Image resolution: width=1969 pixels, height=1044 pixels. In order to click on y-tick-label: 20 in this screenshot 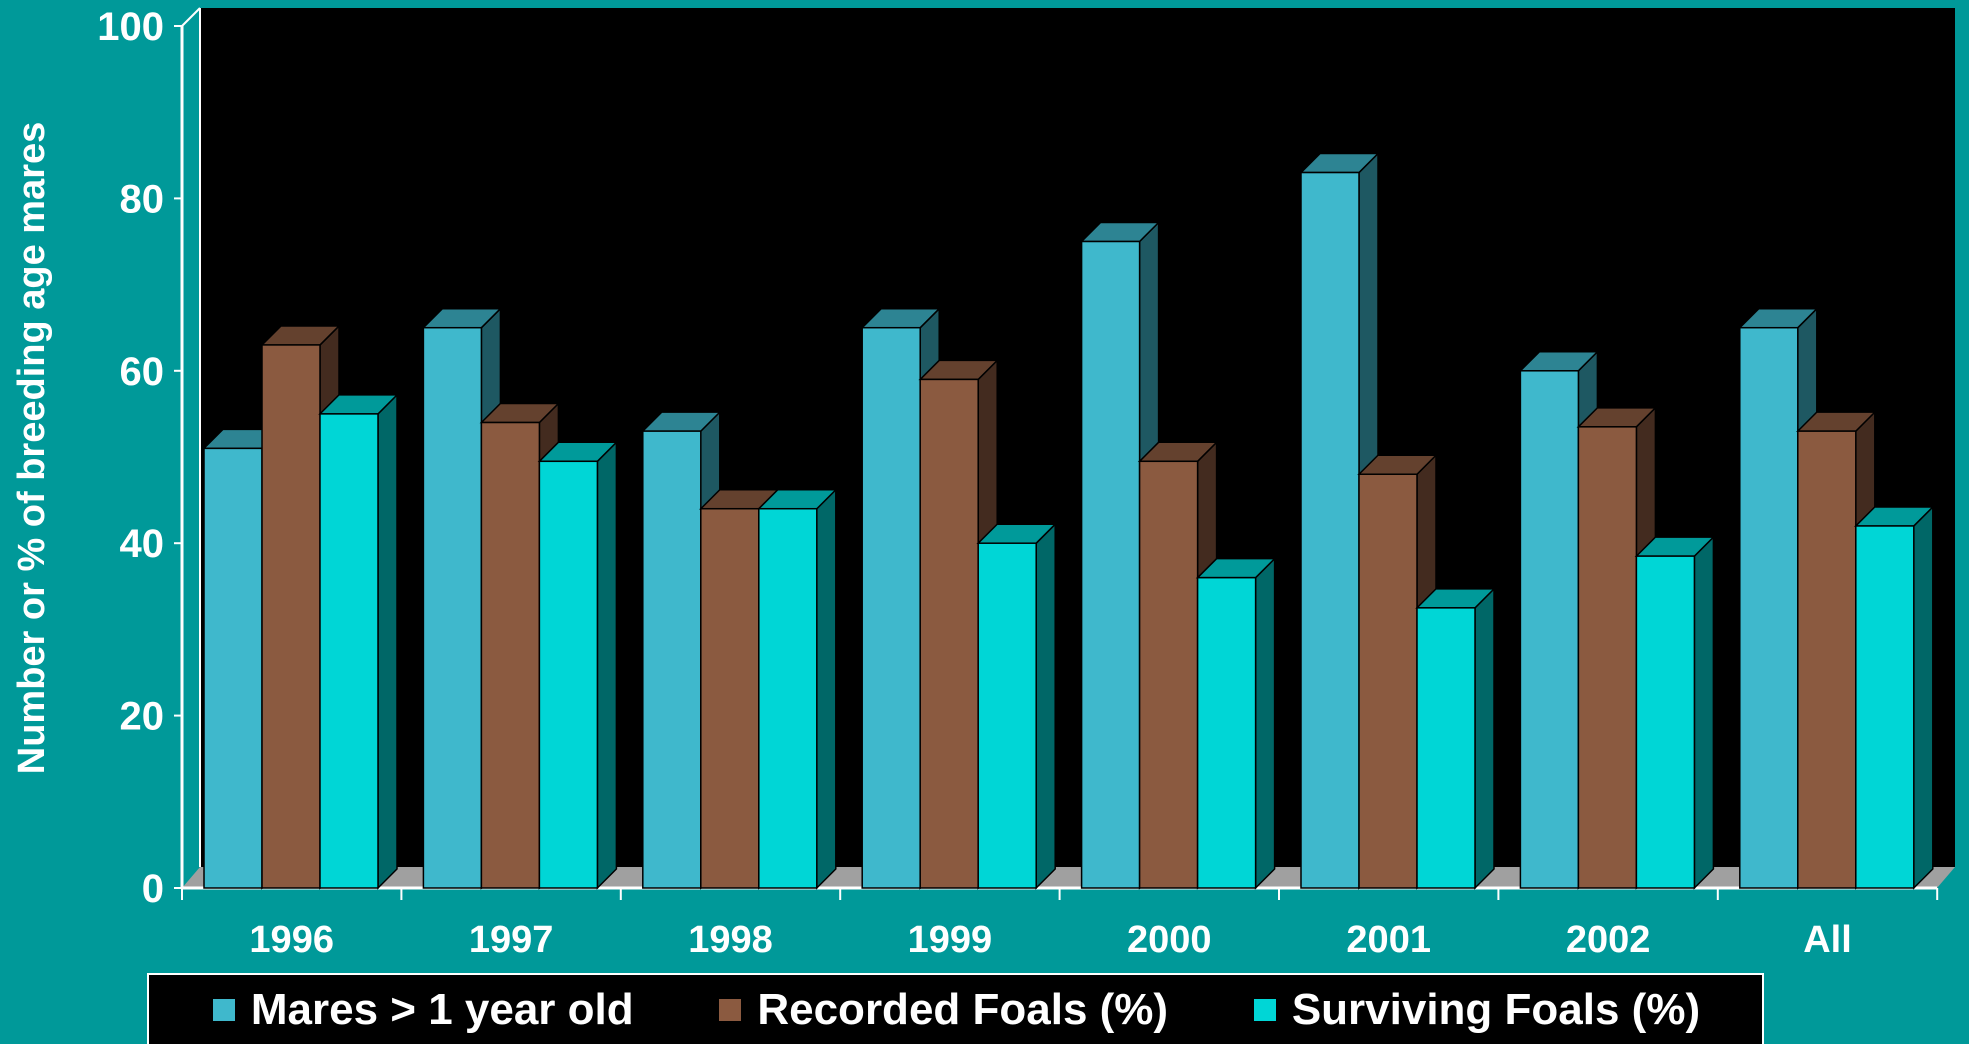, I will do `click(142, 717)`.